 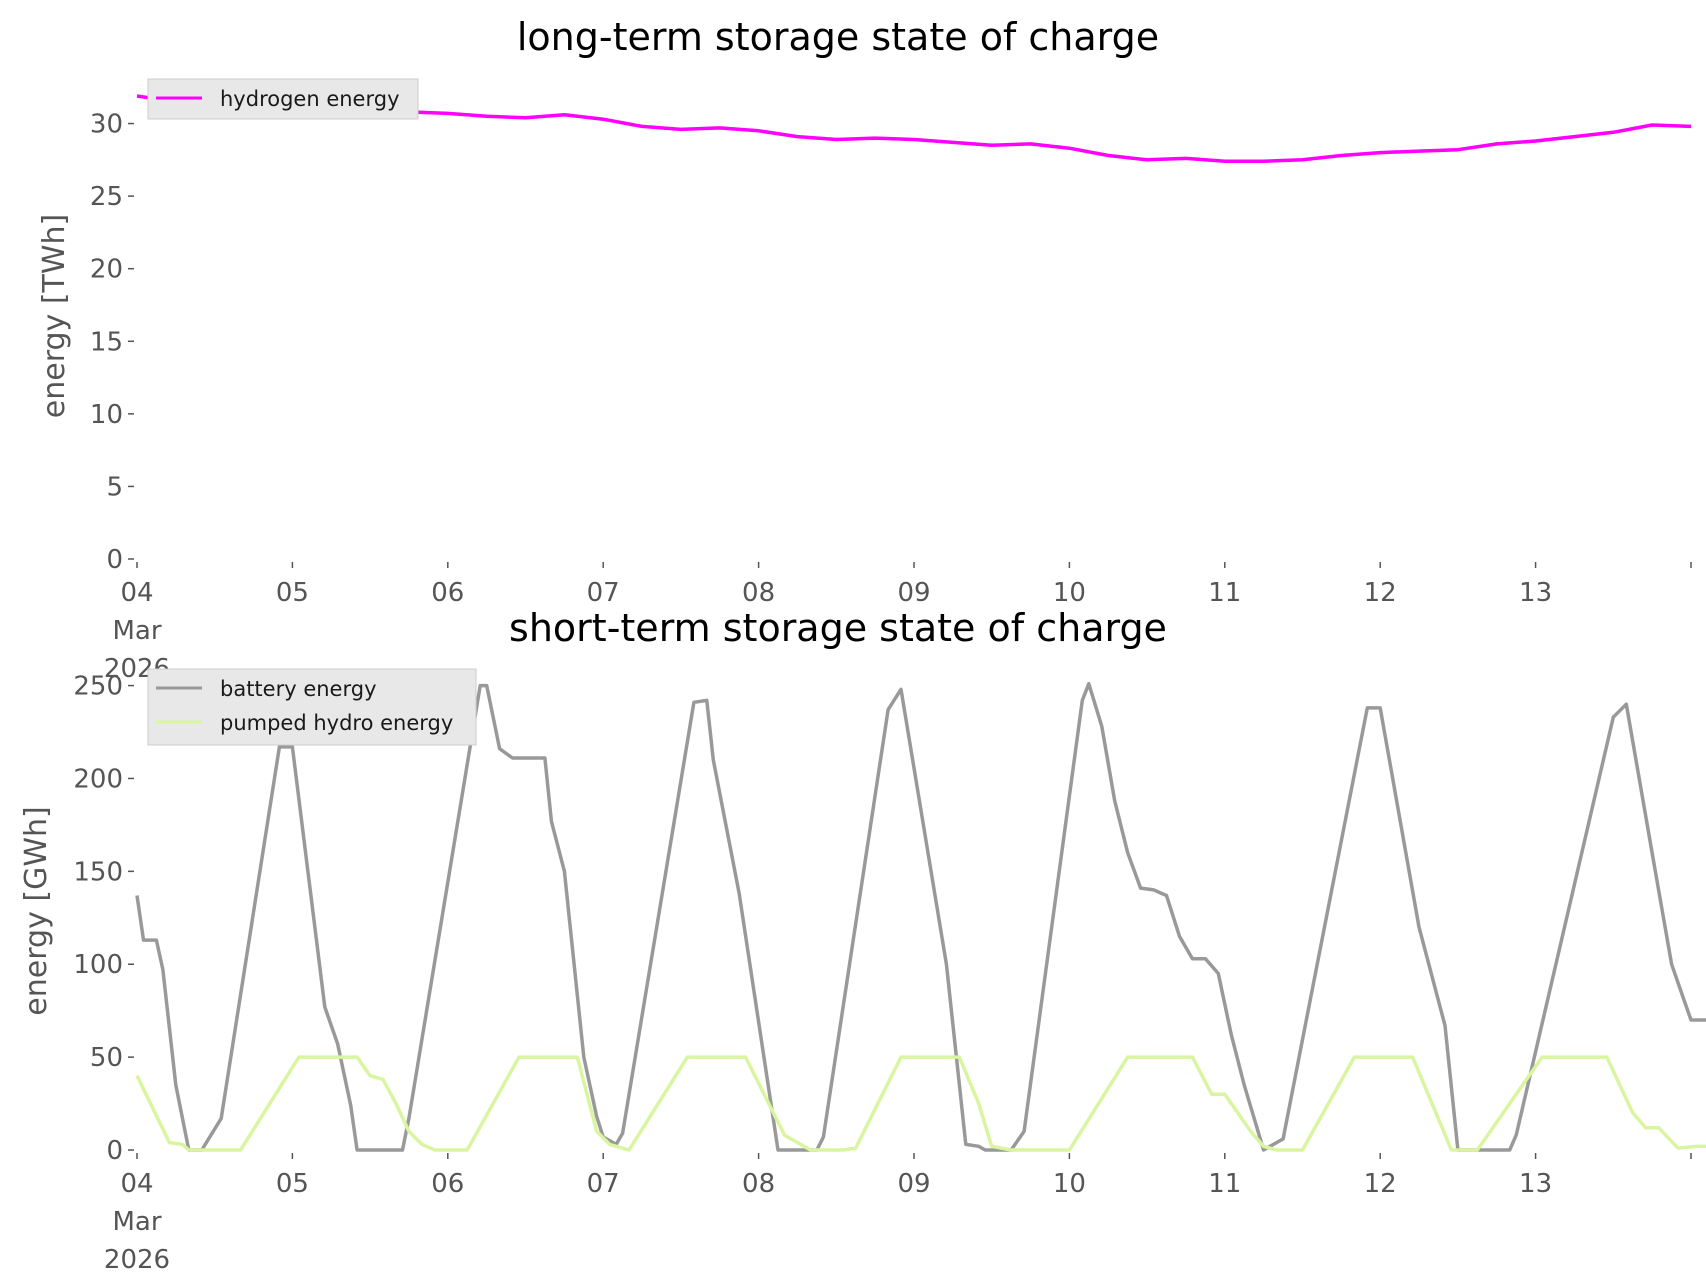 What do you see at coordinates (136, 631) in the screenshot?
I see `long-term-x-tick-label: Mar` at bounding box center [136, 631].